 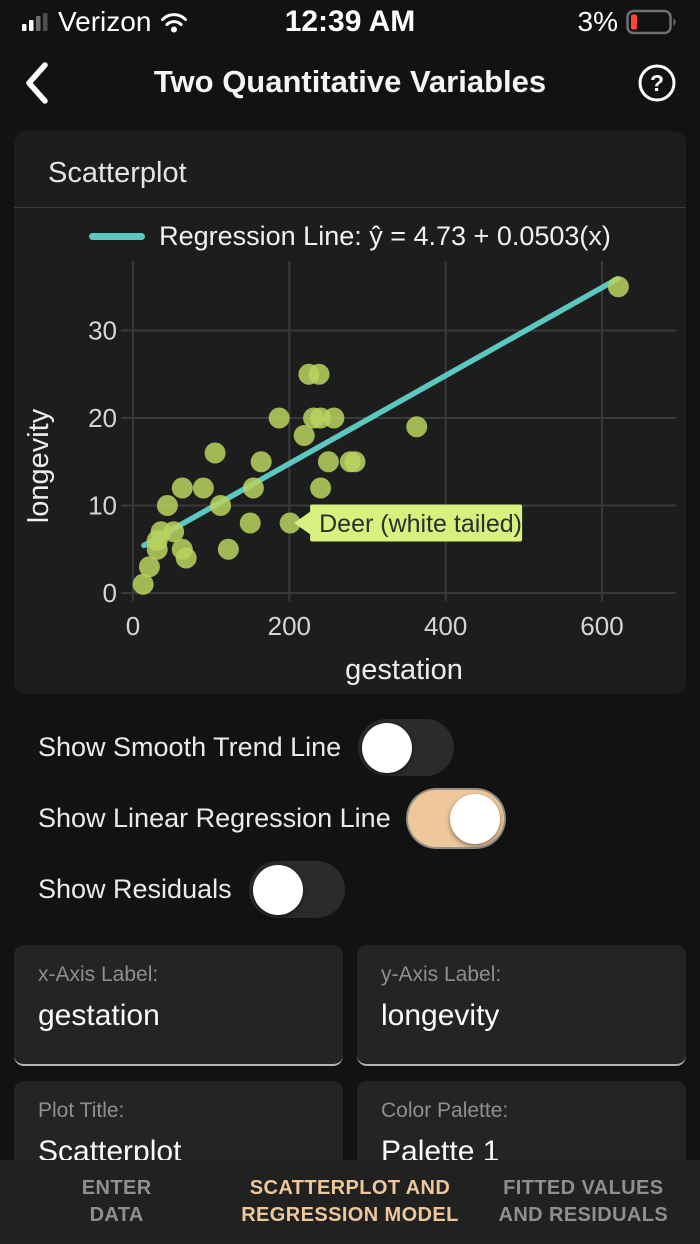 I want to click on x-axis-label-field: x-Axis Label: gestation, so click(x=178, y=1005).